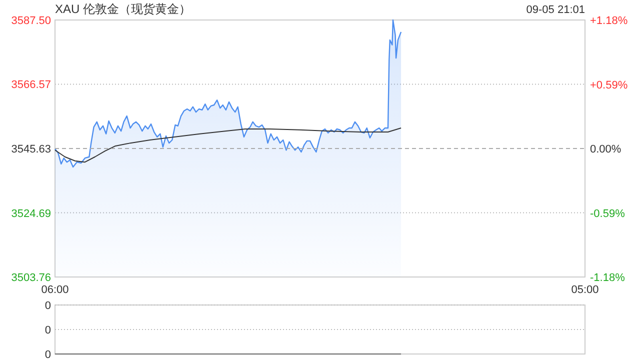 This screenshot has width=640, height=360. Describe the element at coordinates (585, 290) in the screenshot. I see `x-tick-label: 05:00` at that location.